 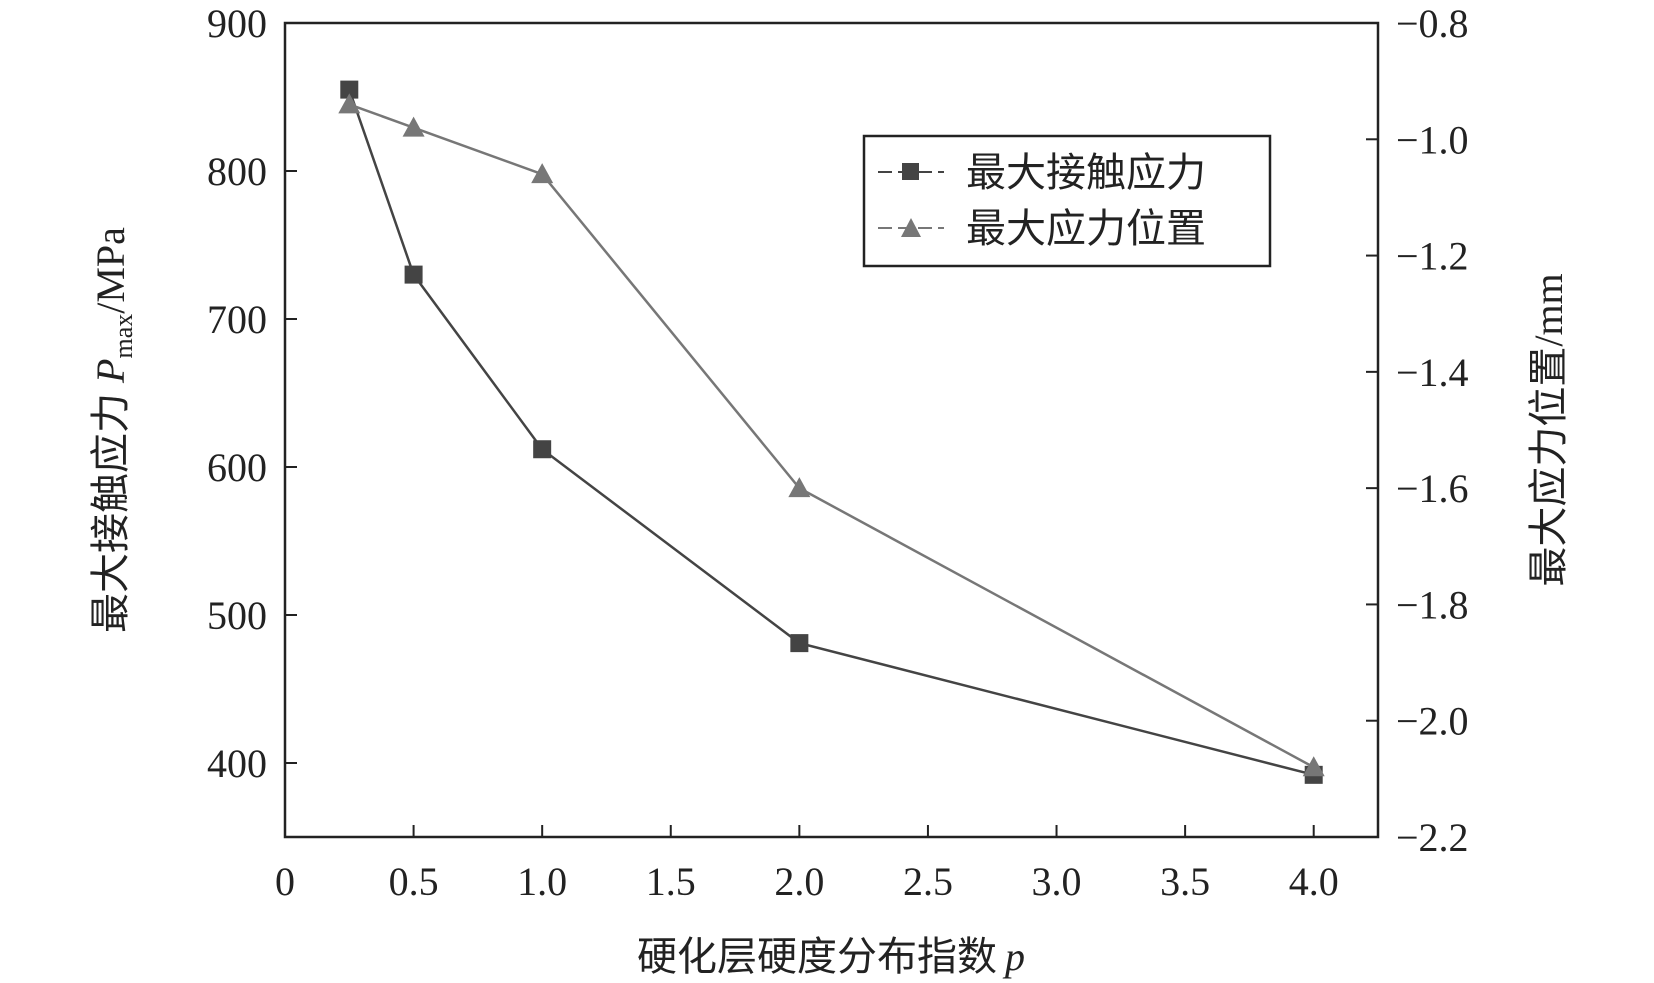 What do you see at coordinates (1548, 429) in the screenshot?
I see `right-y-axis-title: 最大应力位置/mm` at bounding box center [1548, 429].